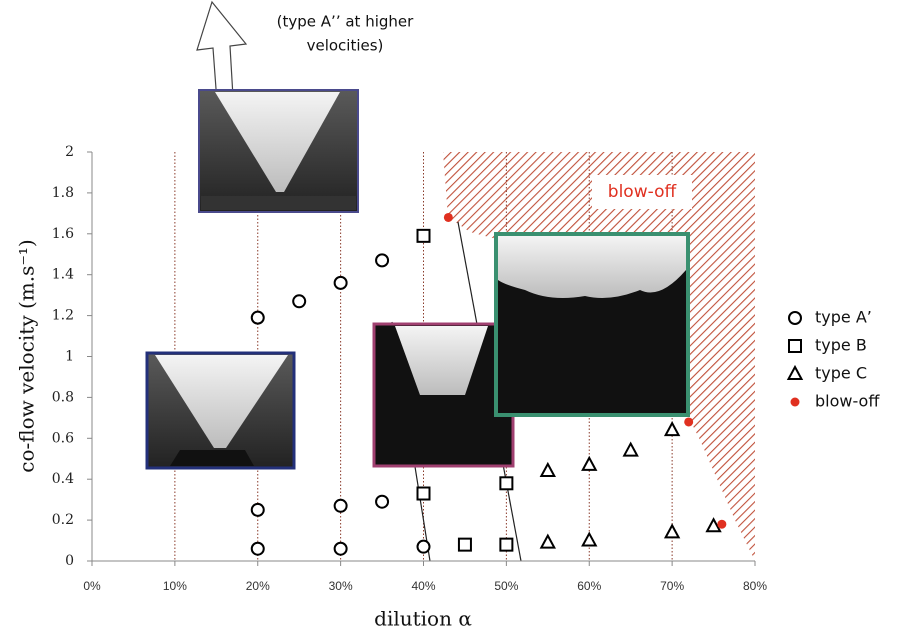 The image size is (911, 637). What do you see at coordinates (423, 586) in the screenshot?
I see `x-tick-label: 40%` at bounding box center [423, 586].